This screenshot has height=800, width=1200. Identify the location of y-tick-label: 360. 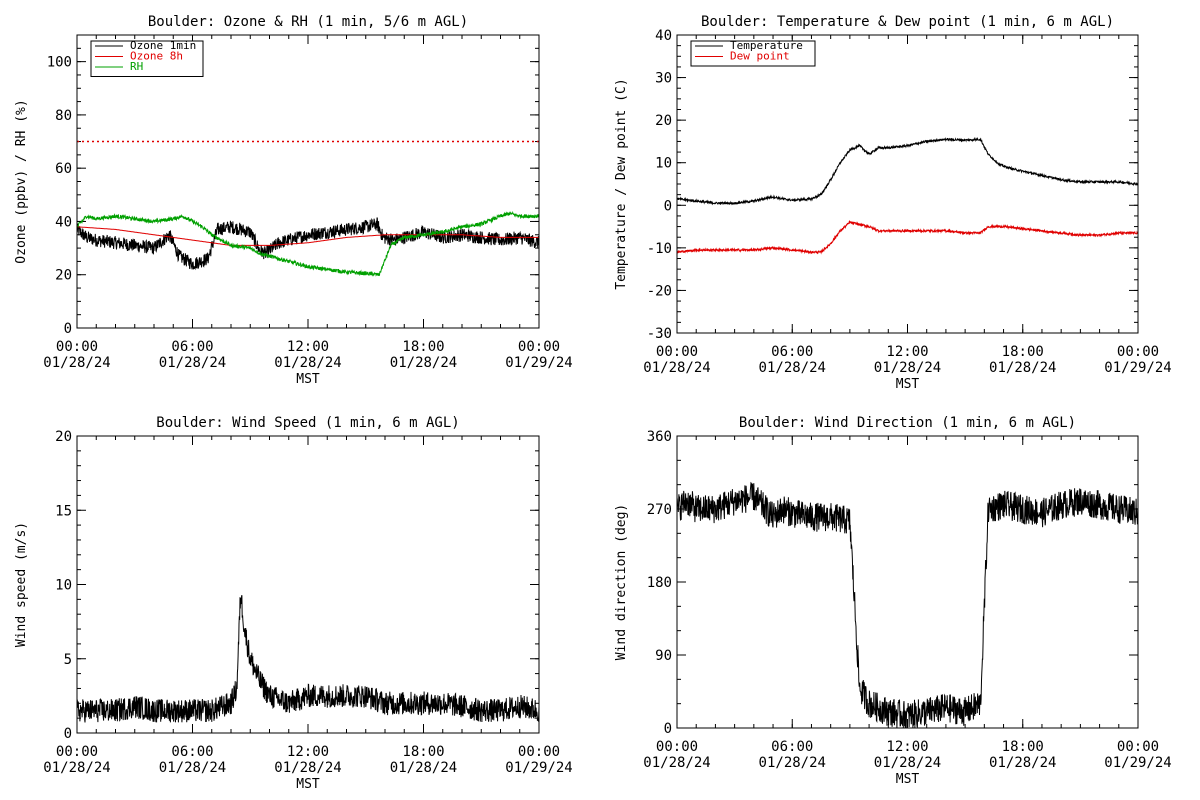
(659, 437).